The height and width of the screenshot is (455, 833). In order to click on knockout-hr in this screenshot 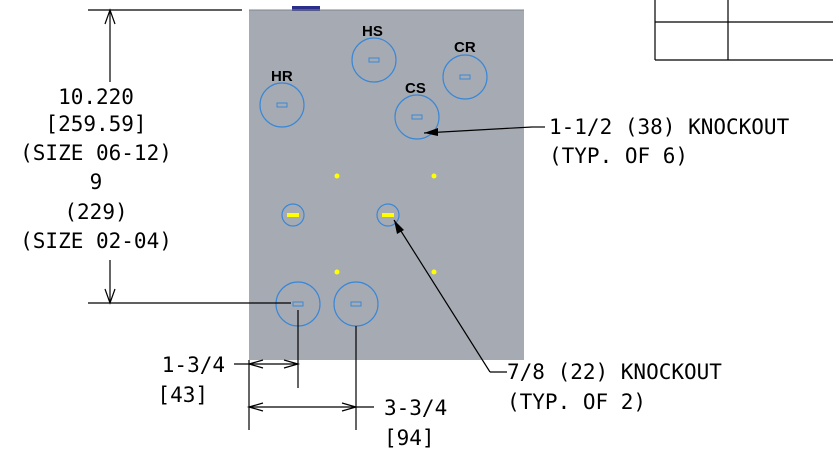, I will do `click(282, 105)`.